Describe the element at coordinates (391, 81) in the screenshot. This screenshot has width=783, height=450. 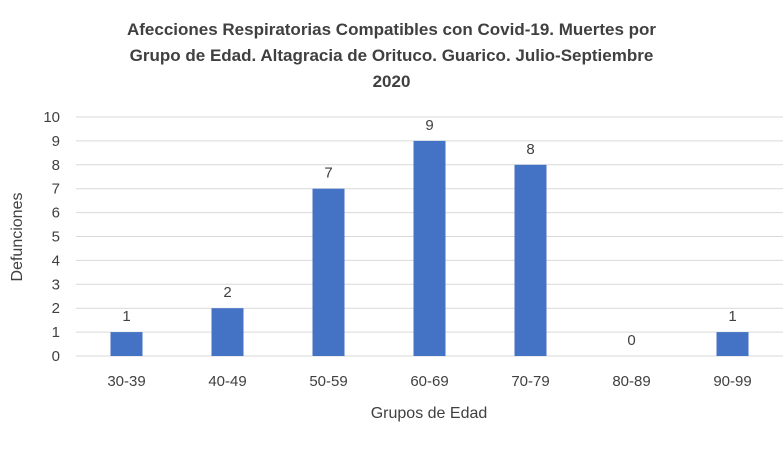
I see `chart-title-line-3: 2020` at that location.